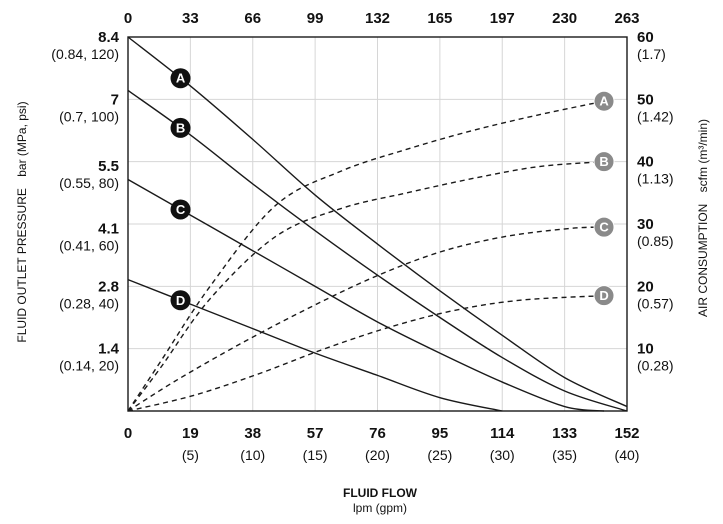 Image resolution: width=723 pixels, height=524 pixels. Describe the element at coordinates (377, 433) in the screenshot. I see `x-tick-label: 76` at that location.